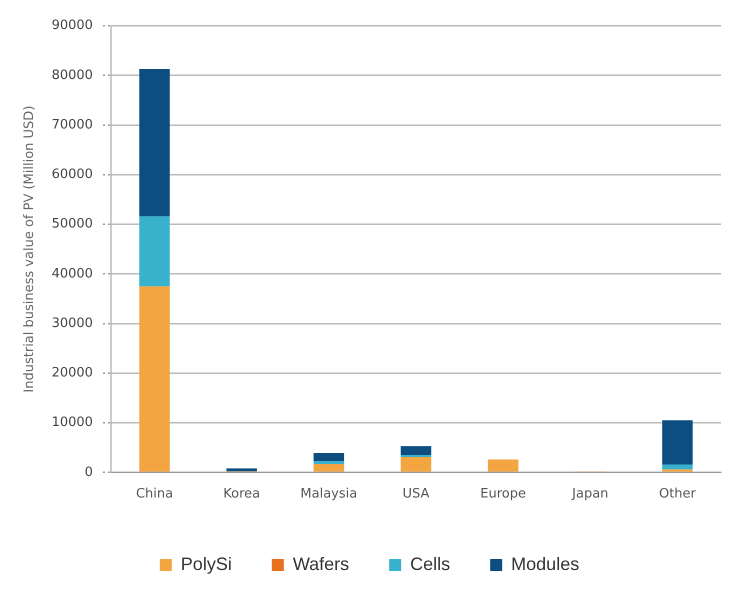  Describe the element at coordinates (589, 494) in the screenshot. I see `x-tick-label: Japan` at that location.